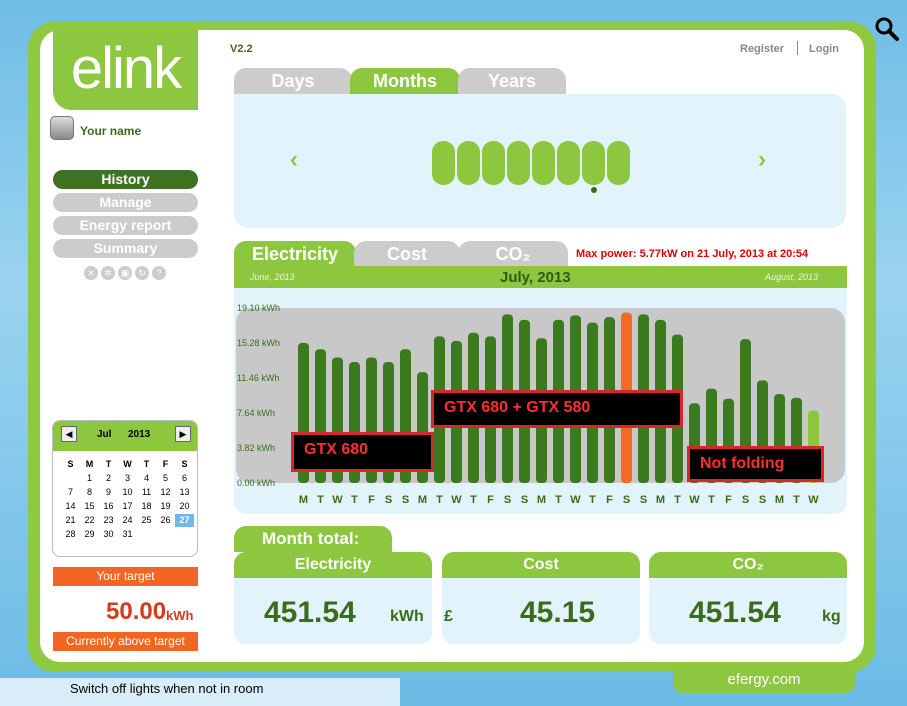  What do you see at coordinates (70, 534) in the screenshot?
I see `calendar-day: 28` at bounding box center [70, 534].